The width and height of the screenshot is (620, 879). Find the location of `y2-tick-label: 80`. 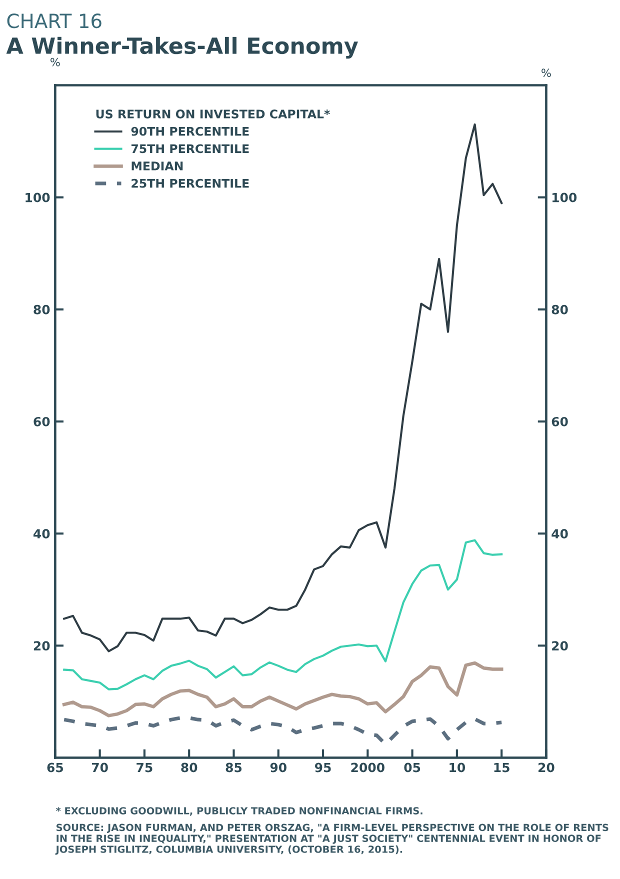

y2-tick-label: 80 is located at coordinates (560, 309).